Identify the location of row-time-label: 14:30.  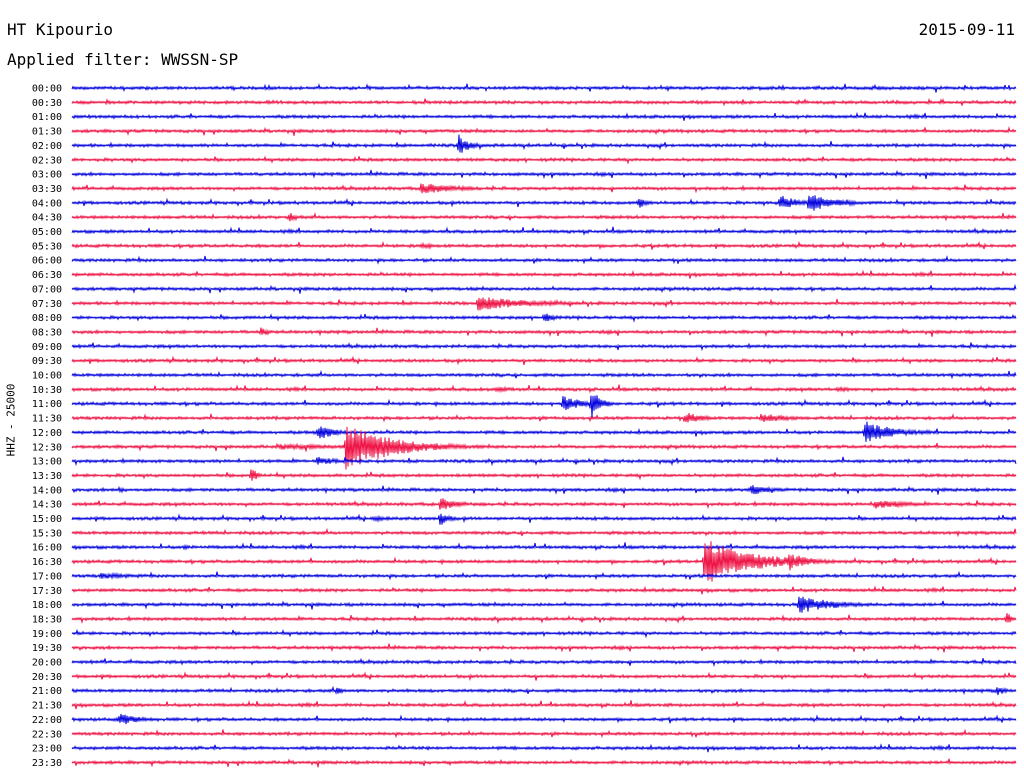
(47, 505).